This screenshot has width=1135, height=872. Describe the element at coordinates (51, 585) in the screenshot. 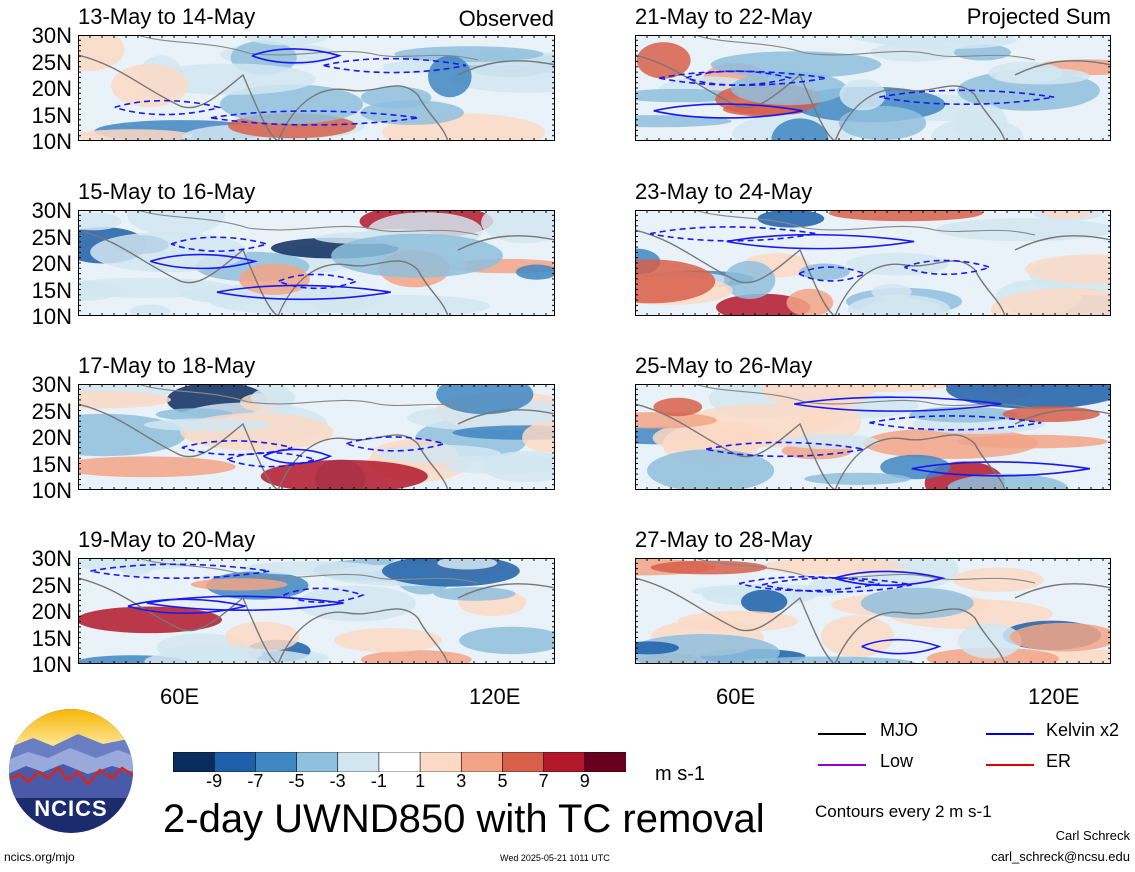

I see `lat-tick-25n-row4: 25N` at that location.